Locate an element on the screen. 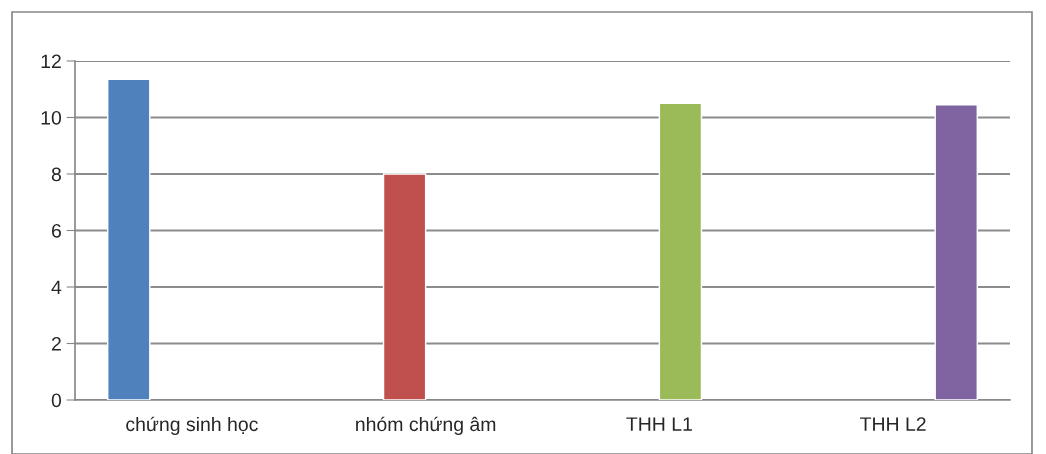 This screenshot has height=454, width=1046. x-tick-label: nhóm chứng âm is located at coordinates (426, 426).